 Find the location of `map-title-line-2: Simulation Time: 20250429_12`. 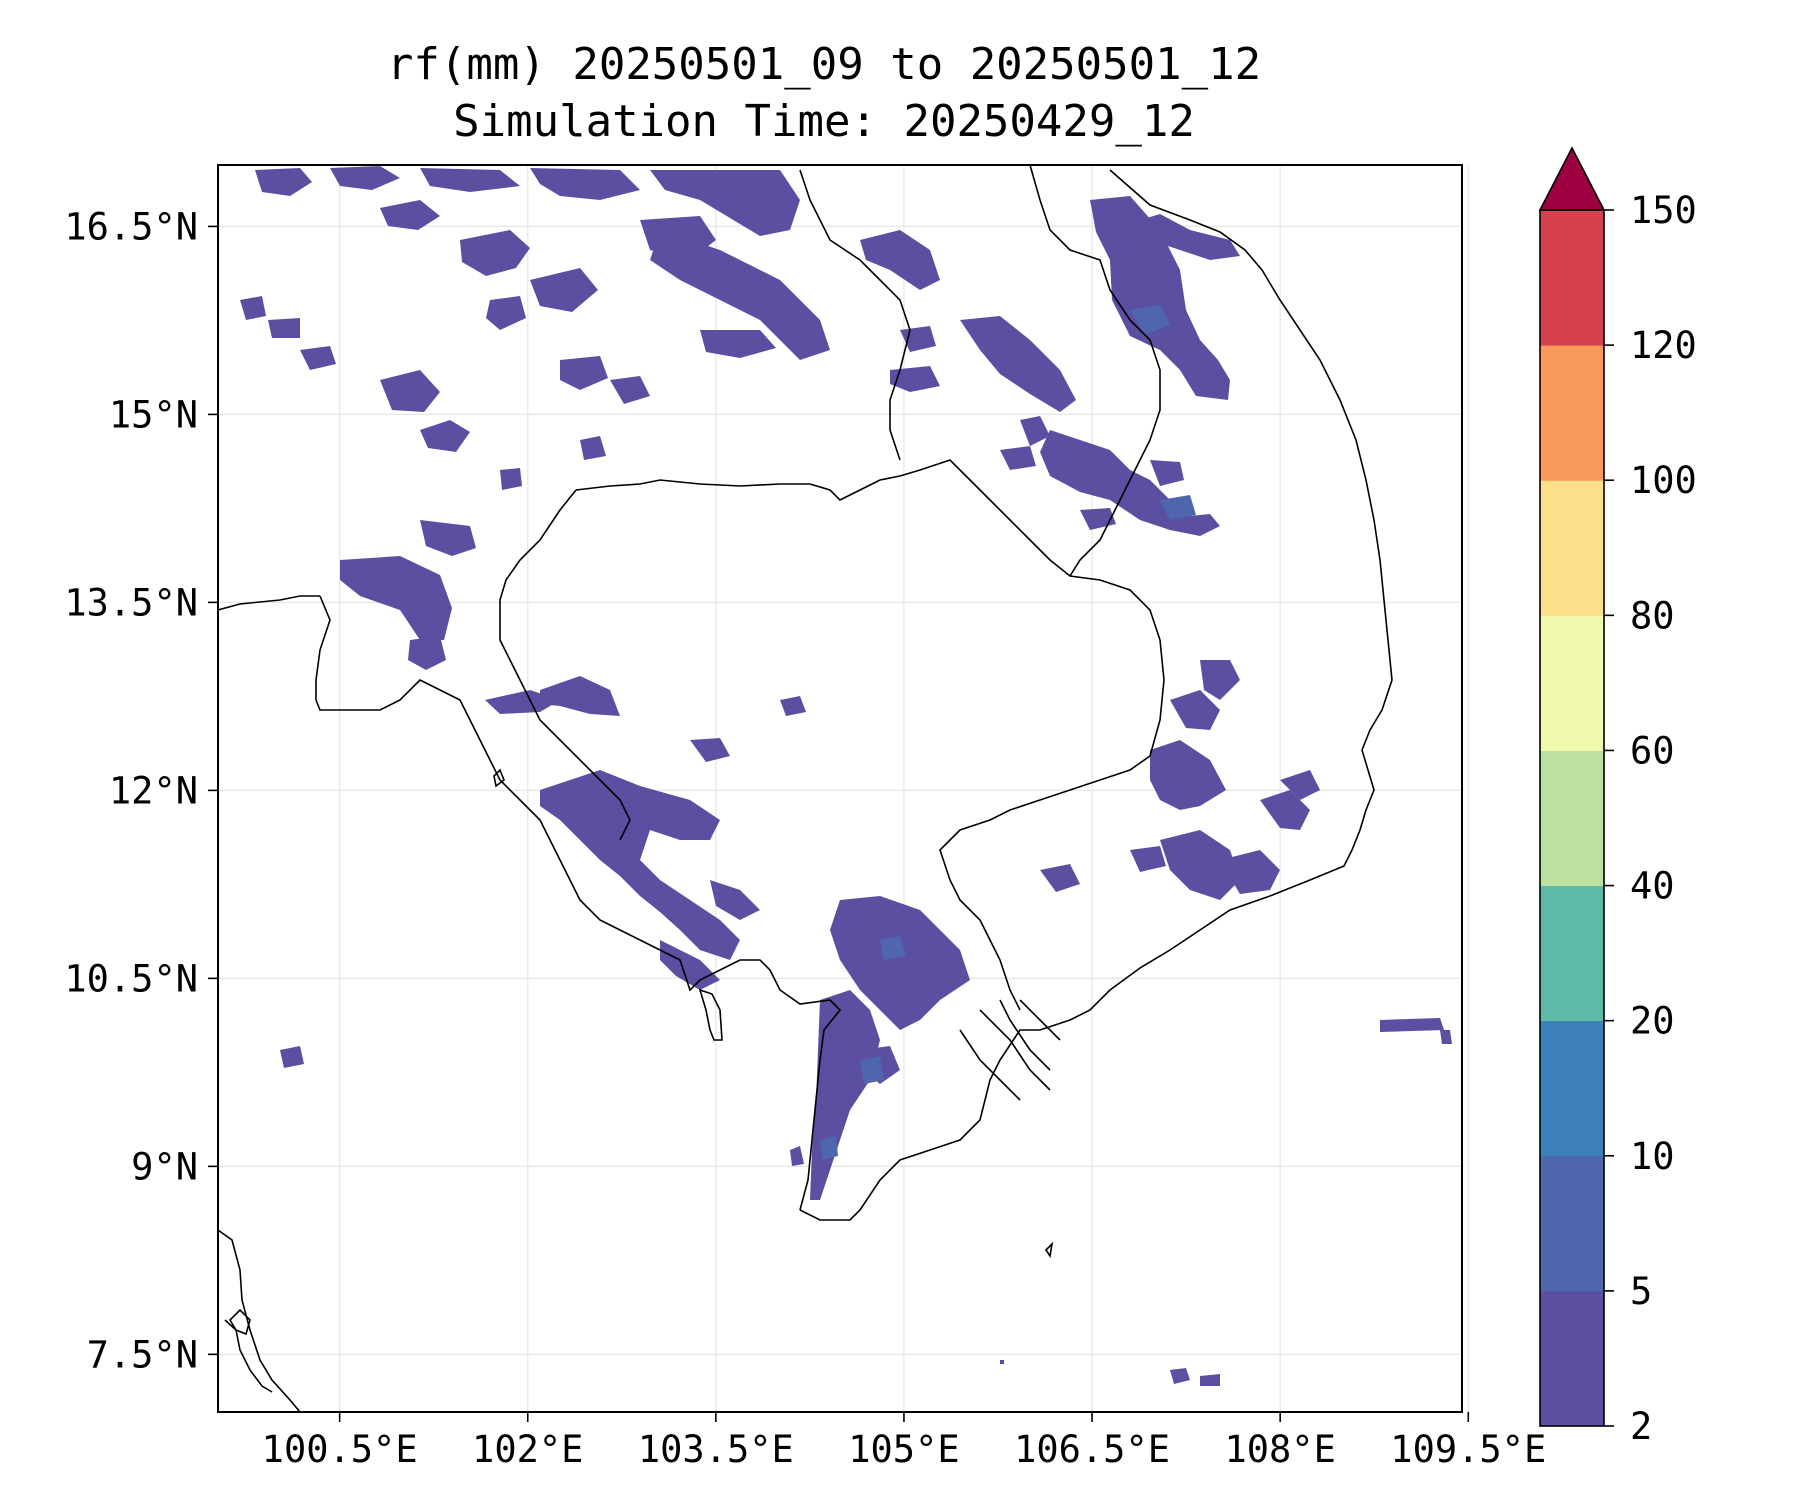

map-title-line-2: Simulation Time: 20250429_12 is located at coordinates (824, 121).